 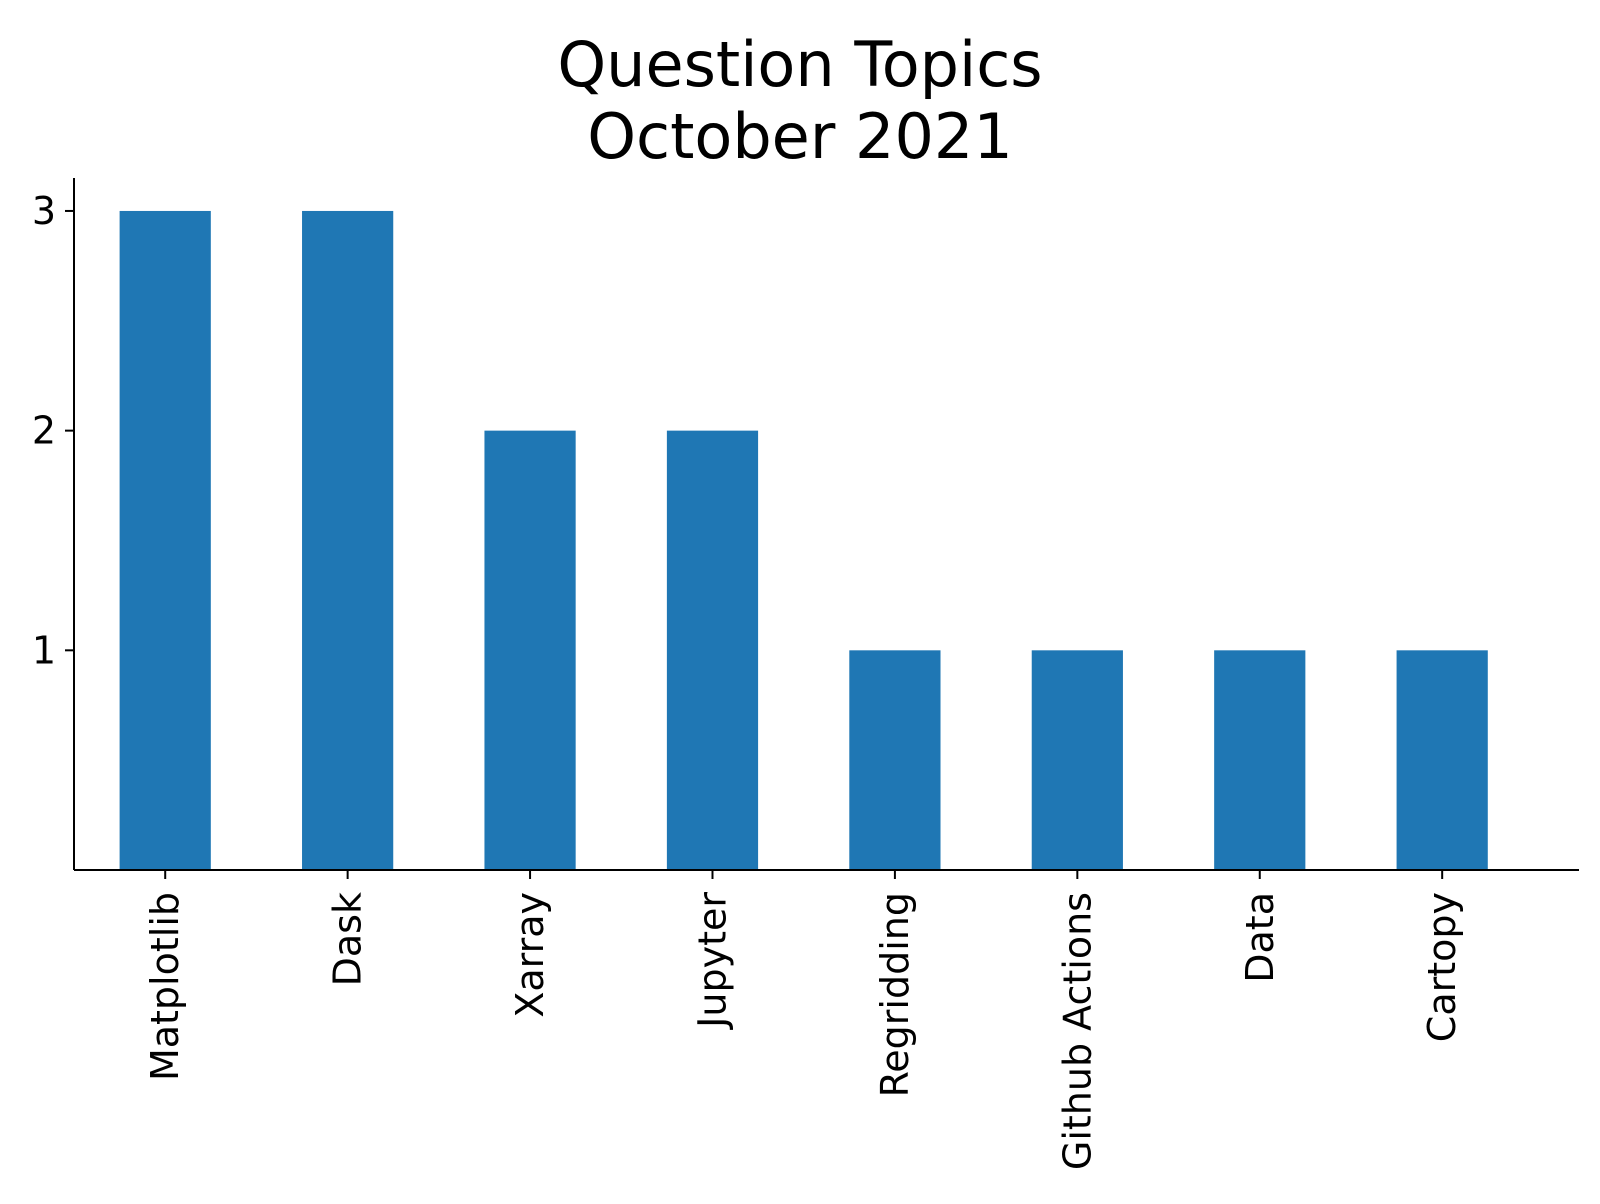 What do you see at coordinates (800, 136) in the screenshot?
I see `chart-title-line-2: October 2021` at bounding box center [800, 136].